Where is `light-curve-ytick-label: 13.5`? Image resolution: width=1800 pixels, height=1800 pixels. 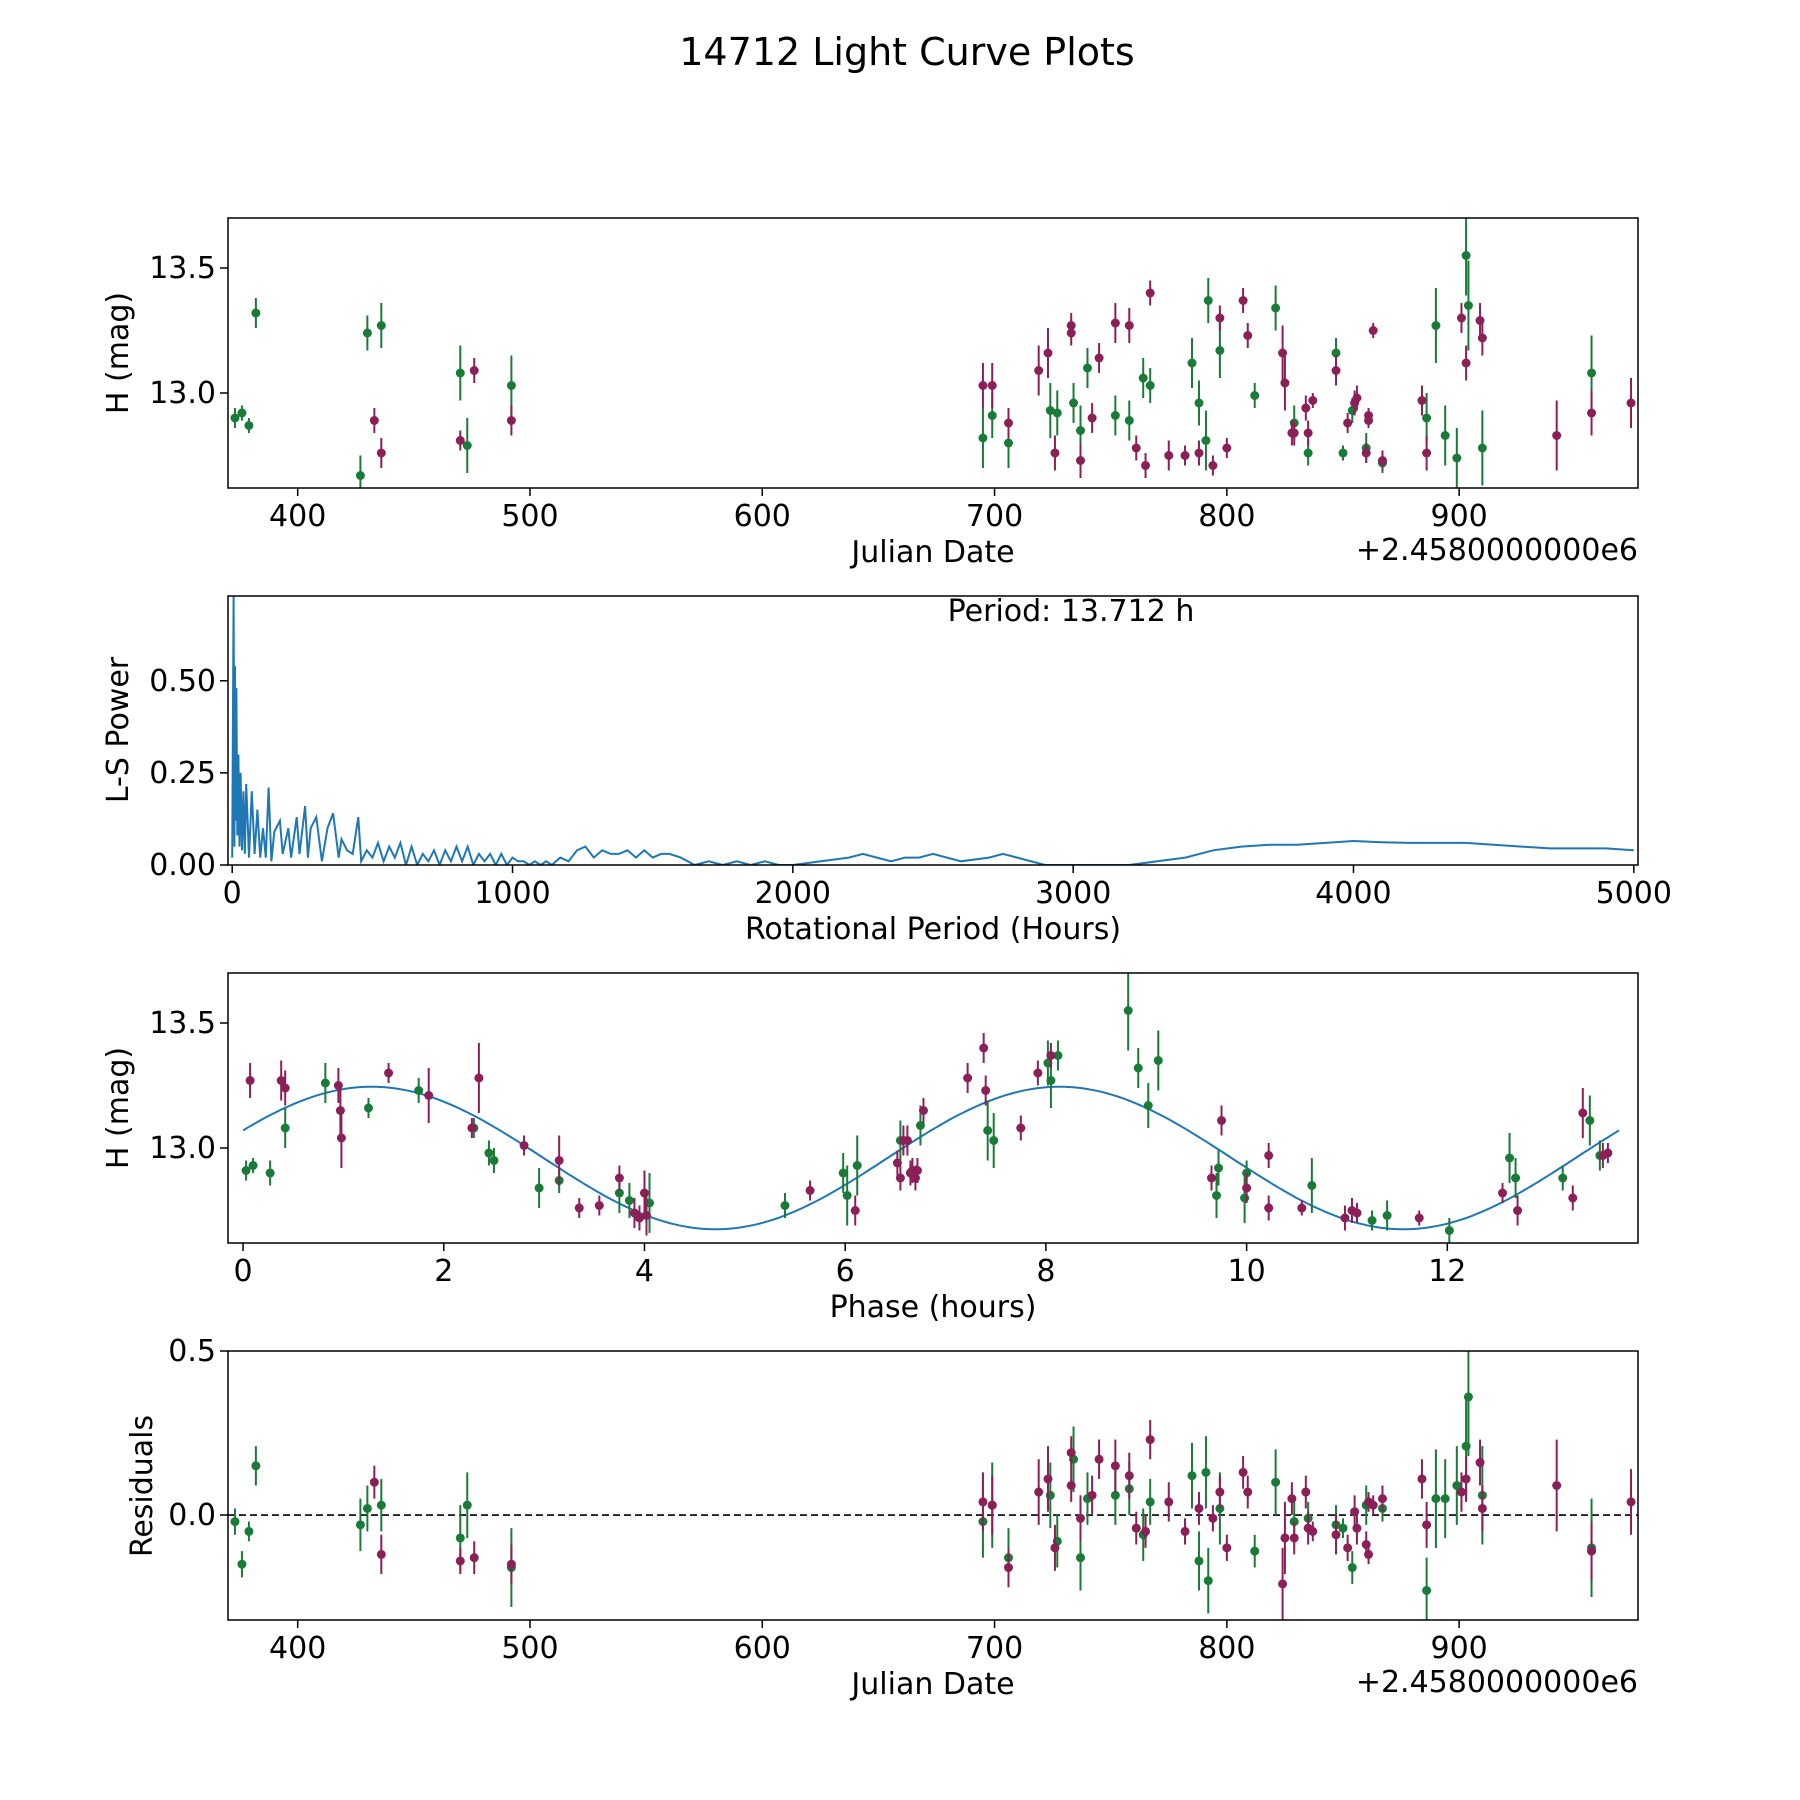 light-curve-ytick-label: 13.5 is located at coordinates (182, 268).